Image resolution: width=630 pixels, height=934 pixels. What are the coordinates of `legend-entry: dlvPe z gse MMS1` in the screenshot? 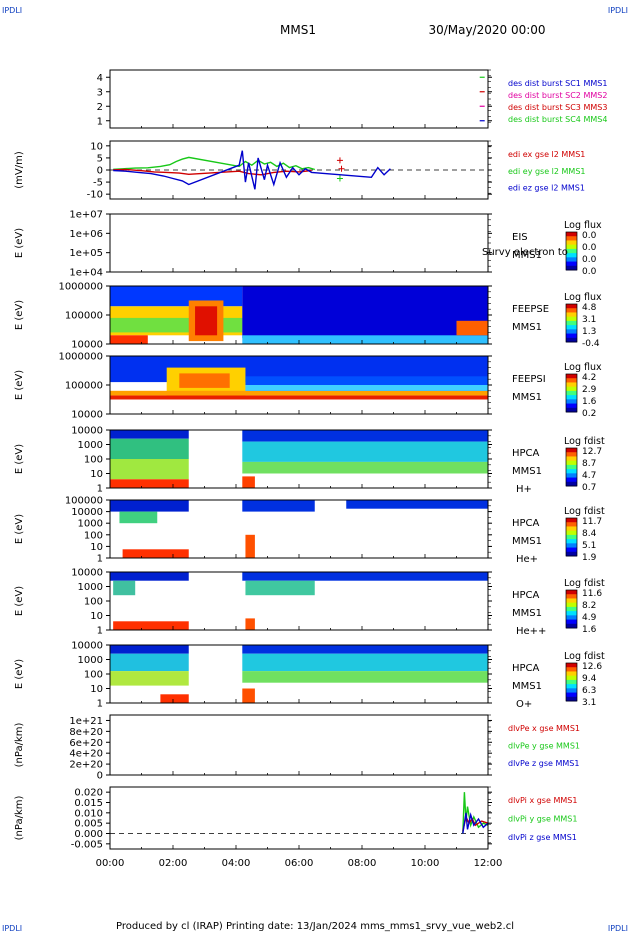 It's located at (543, 763).